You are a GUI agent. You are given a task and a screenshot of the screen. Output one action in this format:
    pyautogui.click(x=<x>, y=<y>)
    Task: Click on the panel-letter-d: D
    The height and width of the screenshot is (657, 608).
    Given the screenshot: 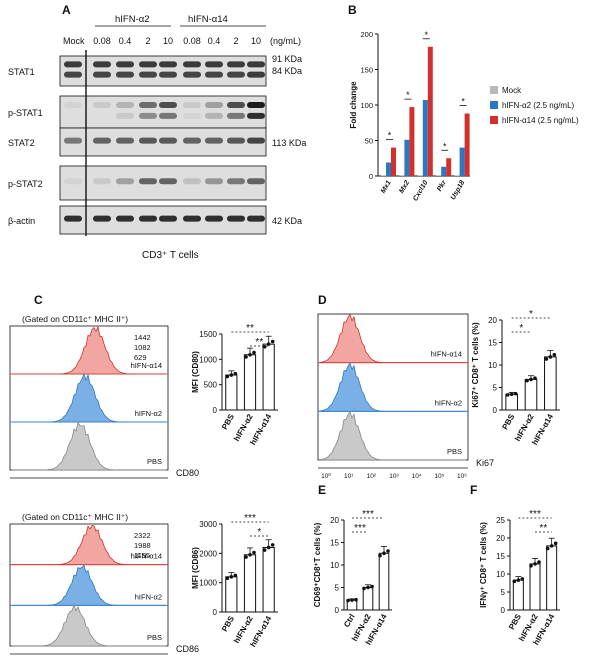 What is the action you would take?
    pyautogui.click(x=322, y=300)
    